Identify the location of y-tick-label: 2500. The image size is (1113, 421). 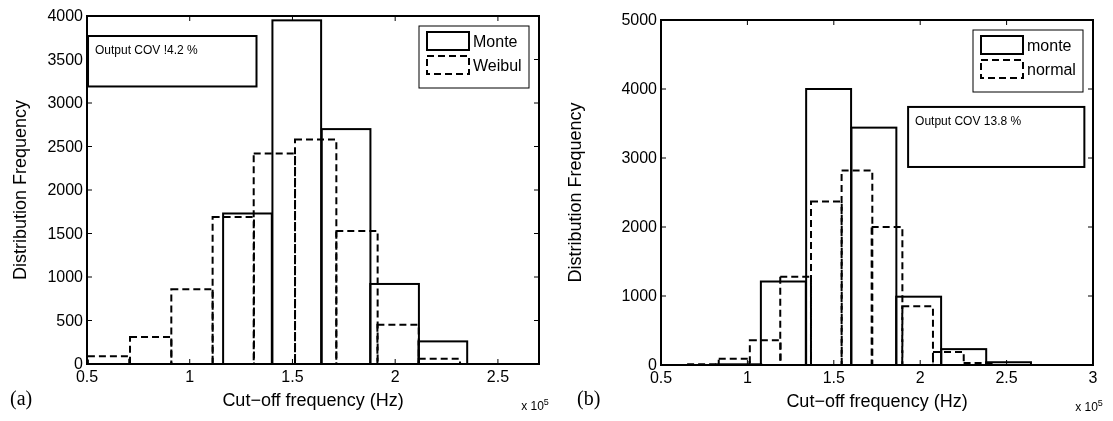
(65, 146).